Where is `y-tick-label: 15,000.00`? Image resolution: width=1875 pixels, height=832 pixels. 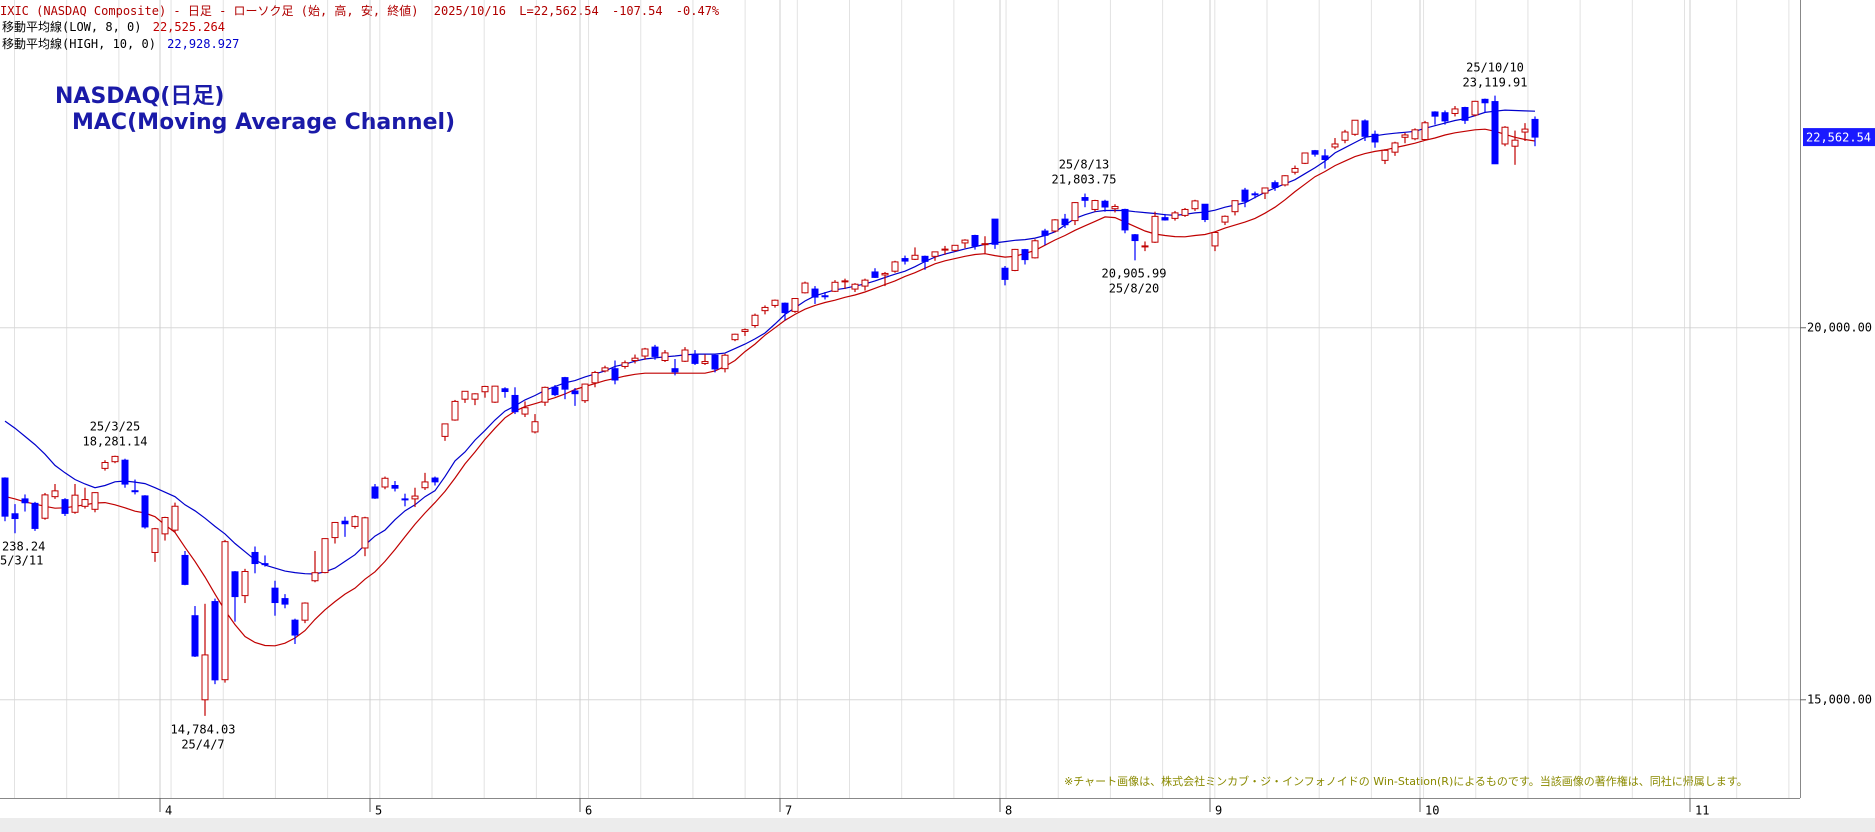
y-tick-label: 15,000.00 is located at coordinates (1839, 699).